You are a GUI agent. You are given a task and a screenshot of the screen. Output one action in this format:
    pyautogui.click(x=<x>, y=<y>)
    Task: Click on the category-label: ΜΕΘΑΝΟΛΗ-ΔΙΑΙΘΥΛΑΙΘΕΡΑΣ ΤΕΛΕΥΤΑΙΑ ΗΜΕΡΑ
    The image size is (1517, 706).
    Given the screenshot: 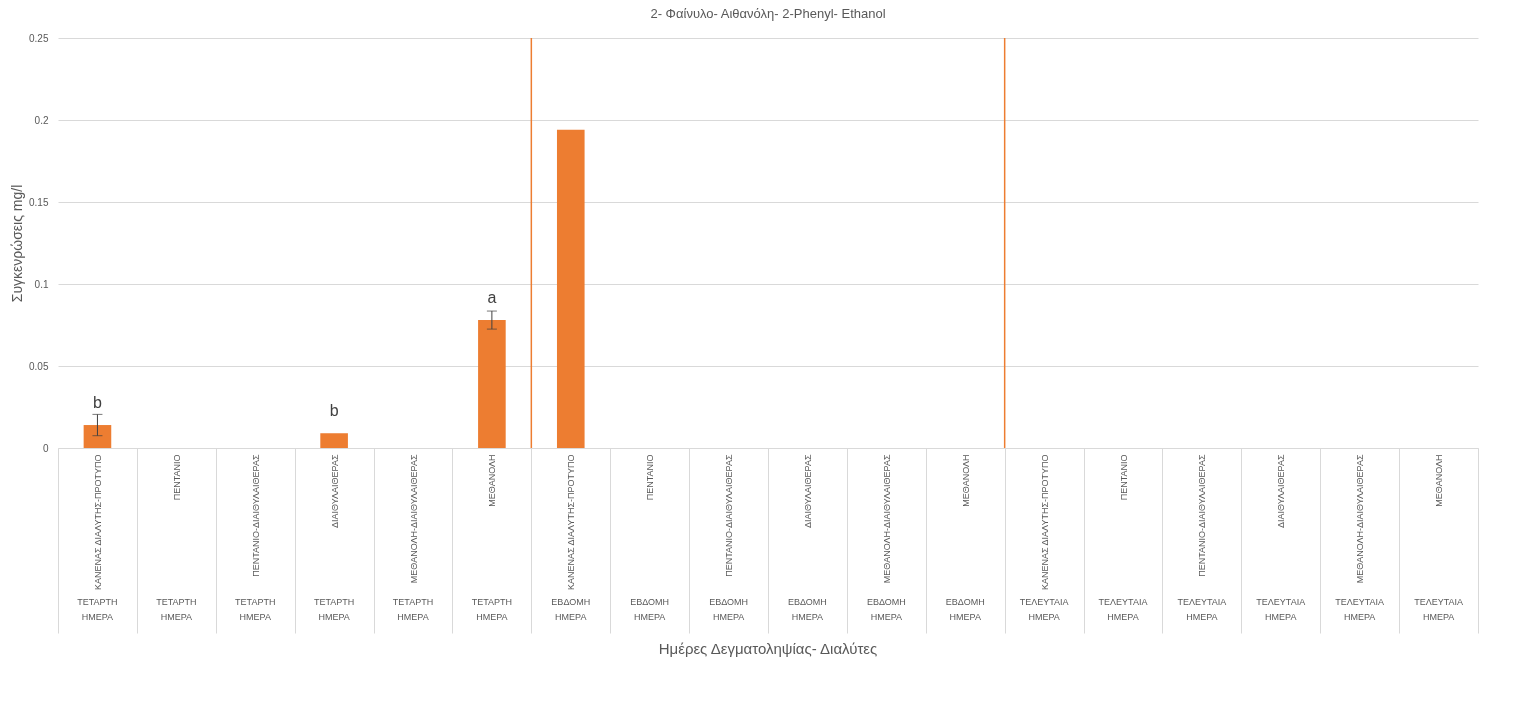 What is the action you would take?
    pyautogui.click(x=1360, y=538)
    